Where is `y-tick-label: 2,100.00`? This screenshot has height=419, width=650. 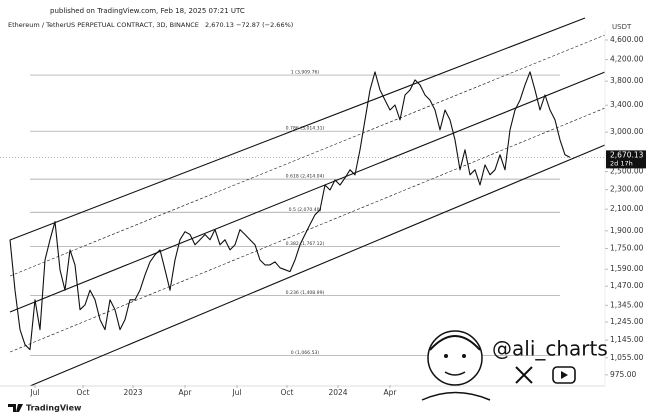 y-tick-label: 2,100.00 is located at coordinates (627, 208).